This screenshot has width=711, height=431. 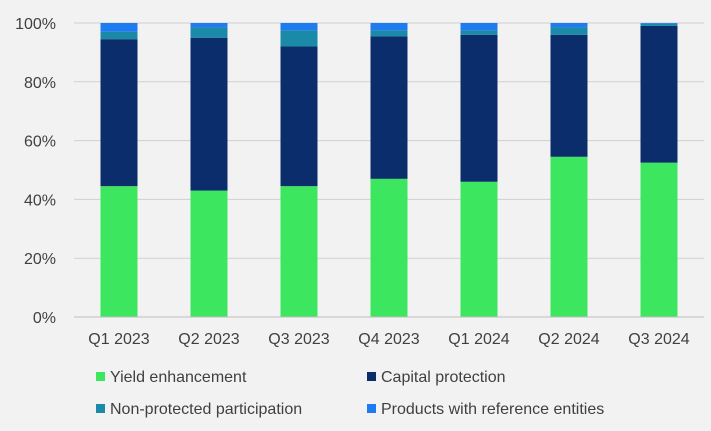 What do you see at coordinates (35, 171) in the screenshot?
I see `y-axis-tick-labels: 0% 20% 40% 60% 80% 100%` at bounding box center [35, 171].